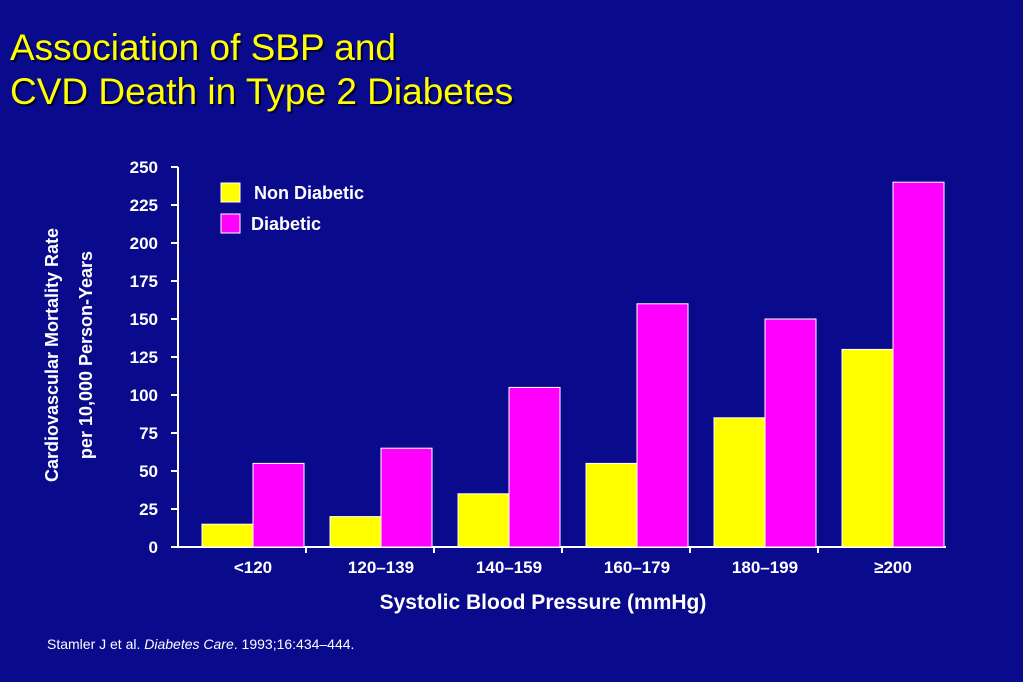 The image size is (1023, 682). What do you see at coordinates (189, 644) in the screenshot?
I see `citation-journal: Diabetes Care` at bounding box center [189, 644].